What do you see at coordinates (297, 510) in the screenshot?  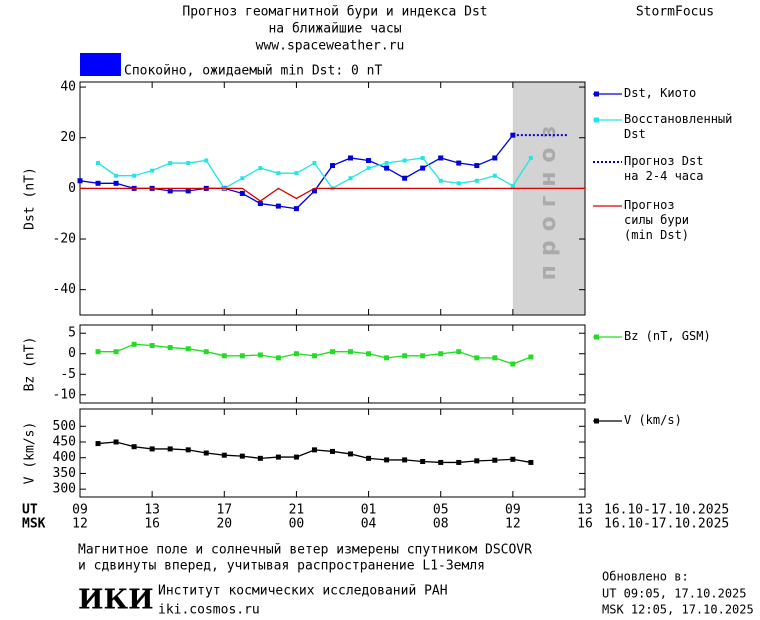 I see `x-tick-label: 21` at bounding box center [297, 510].